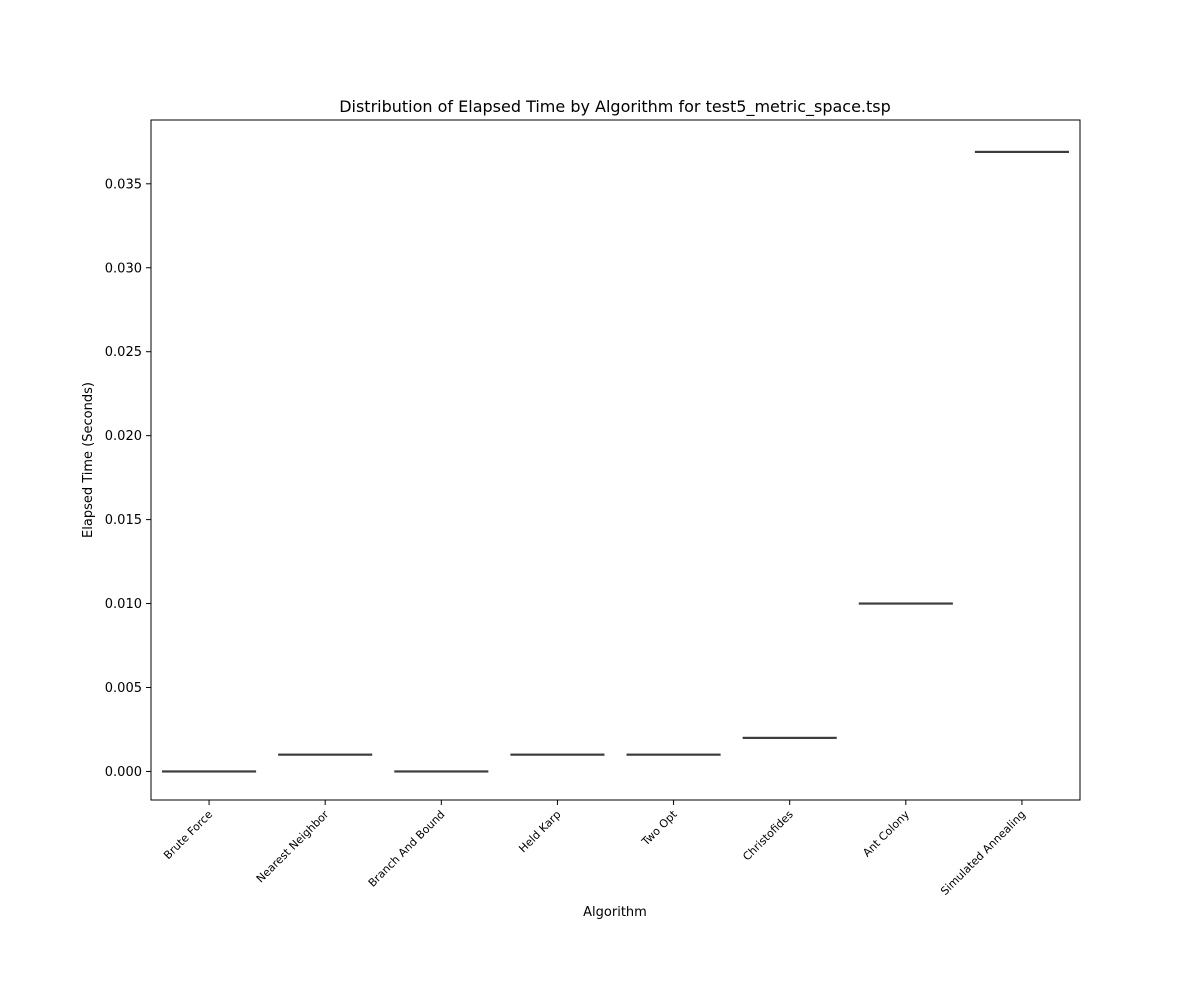 Image resolution: width=1200 pixels, height=1000 pixels. Describe the element at coordinates (88, 460) in the screenshot. I see `y-axis-label: Elapsed Time (Seconds)` at that location.